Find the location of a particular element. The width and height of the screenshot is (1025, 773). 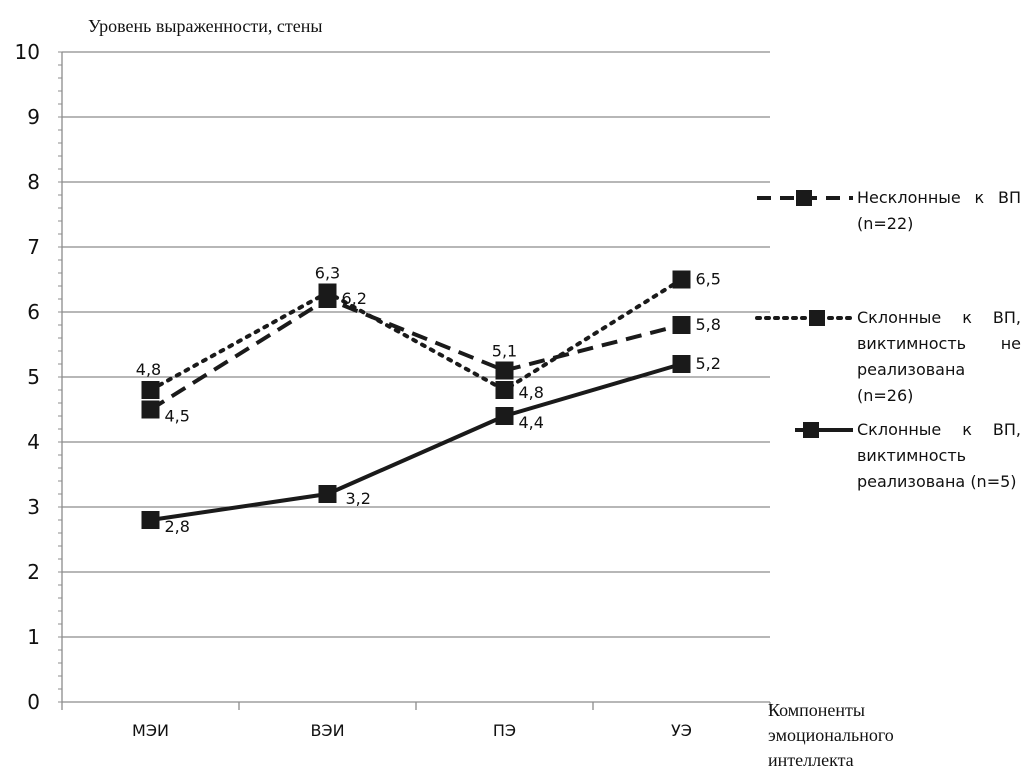

data-label-series-3: 4,4 is located at coordinates (531, 422).